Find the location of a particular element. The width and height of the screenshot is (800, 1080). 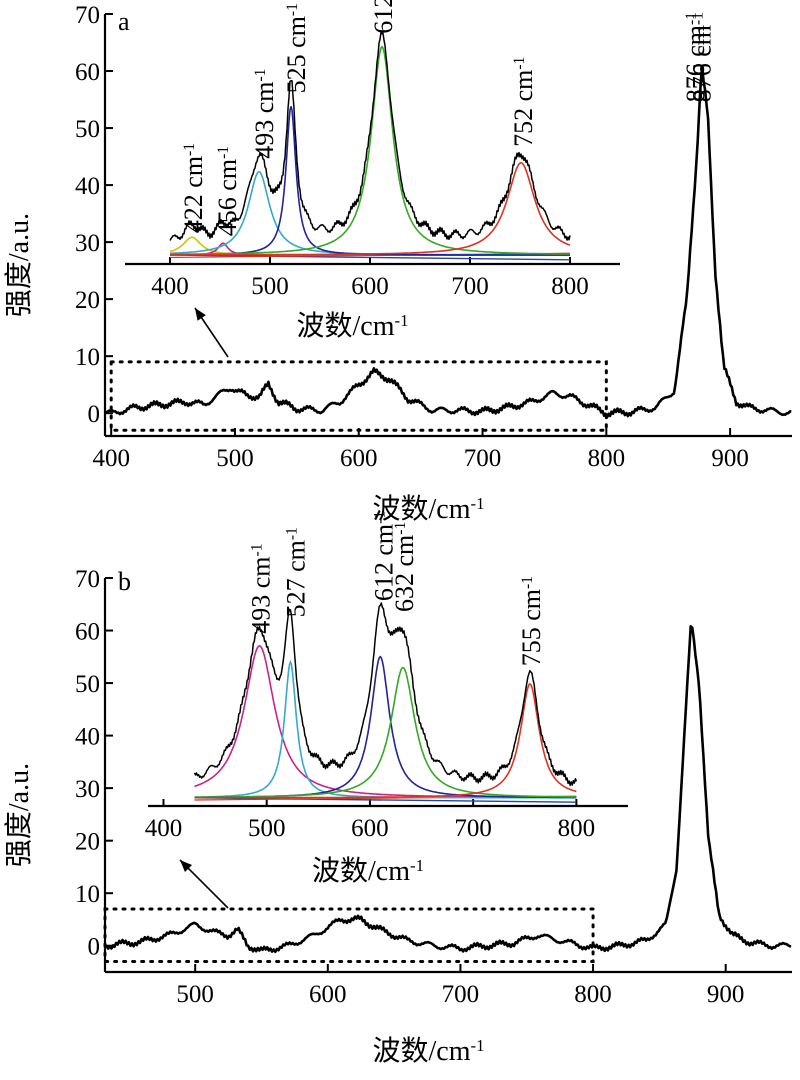

inset-peak-label: 456 cm-1 is located at coordinates (227, 191).